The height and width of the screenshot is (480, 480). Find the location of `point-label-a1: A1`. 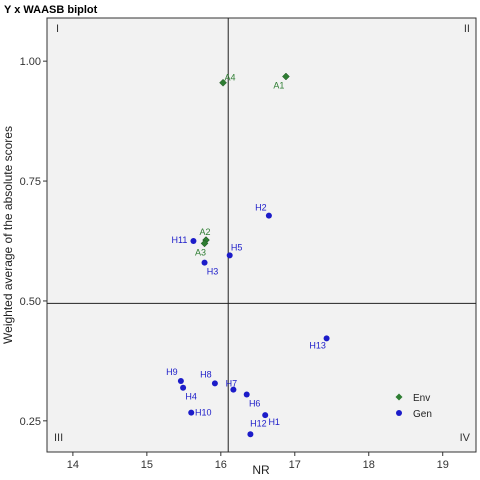

point-label-a1: A1 is located at coordinates (278, 86).